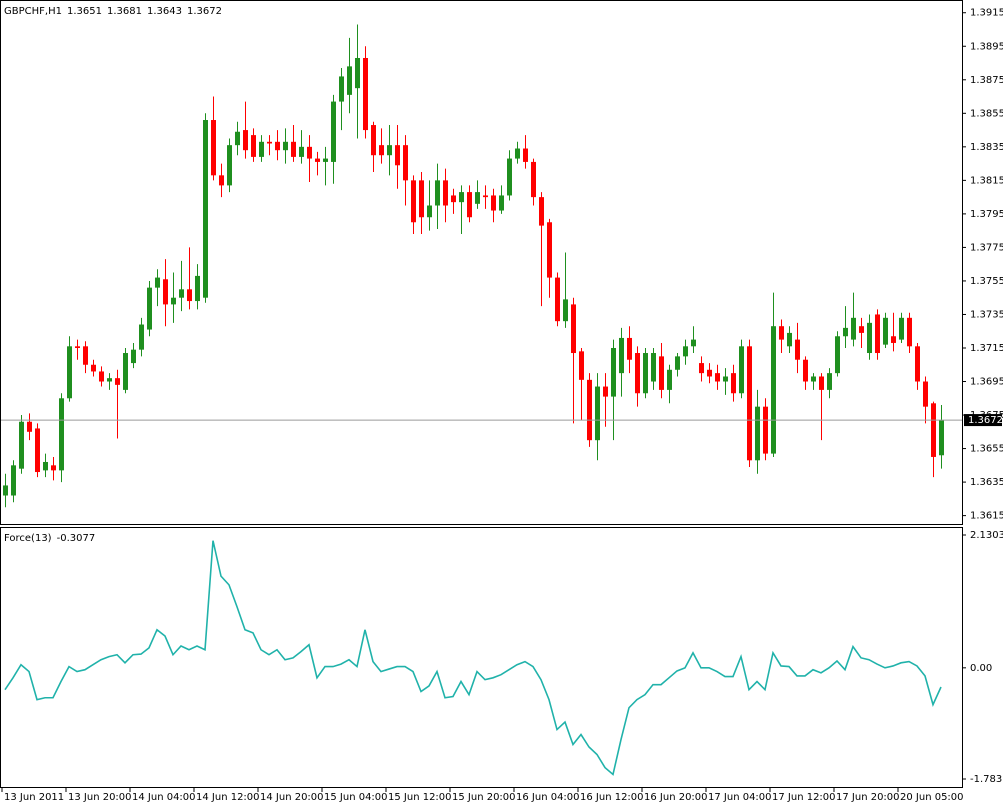 The width and height of the screenshot is (1003, 803). Describe the element at coordinates (76, 538) in the screenshot. I see `indicator-last: -0.3077` at that location.